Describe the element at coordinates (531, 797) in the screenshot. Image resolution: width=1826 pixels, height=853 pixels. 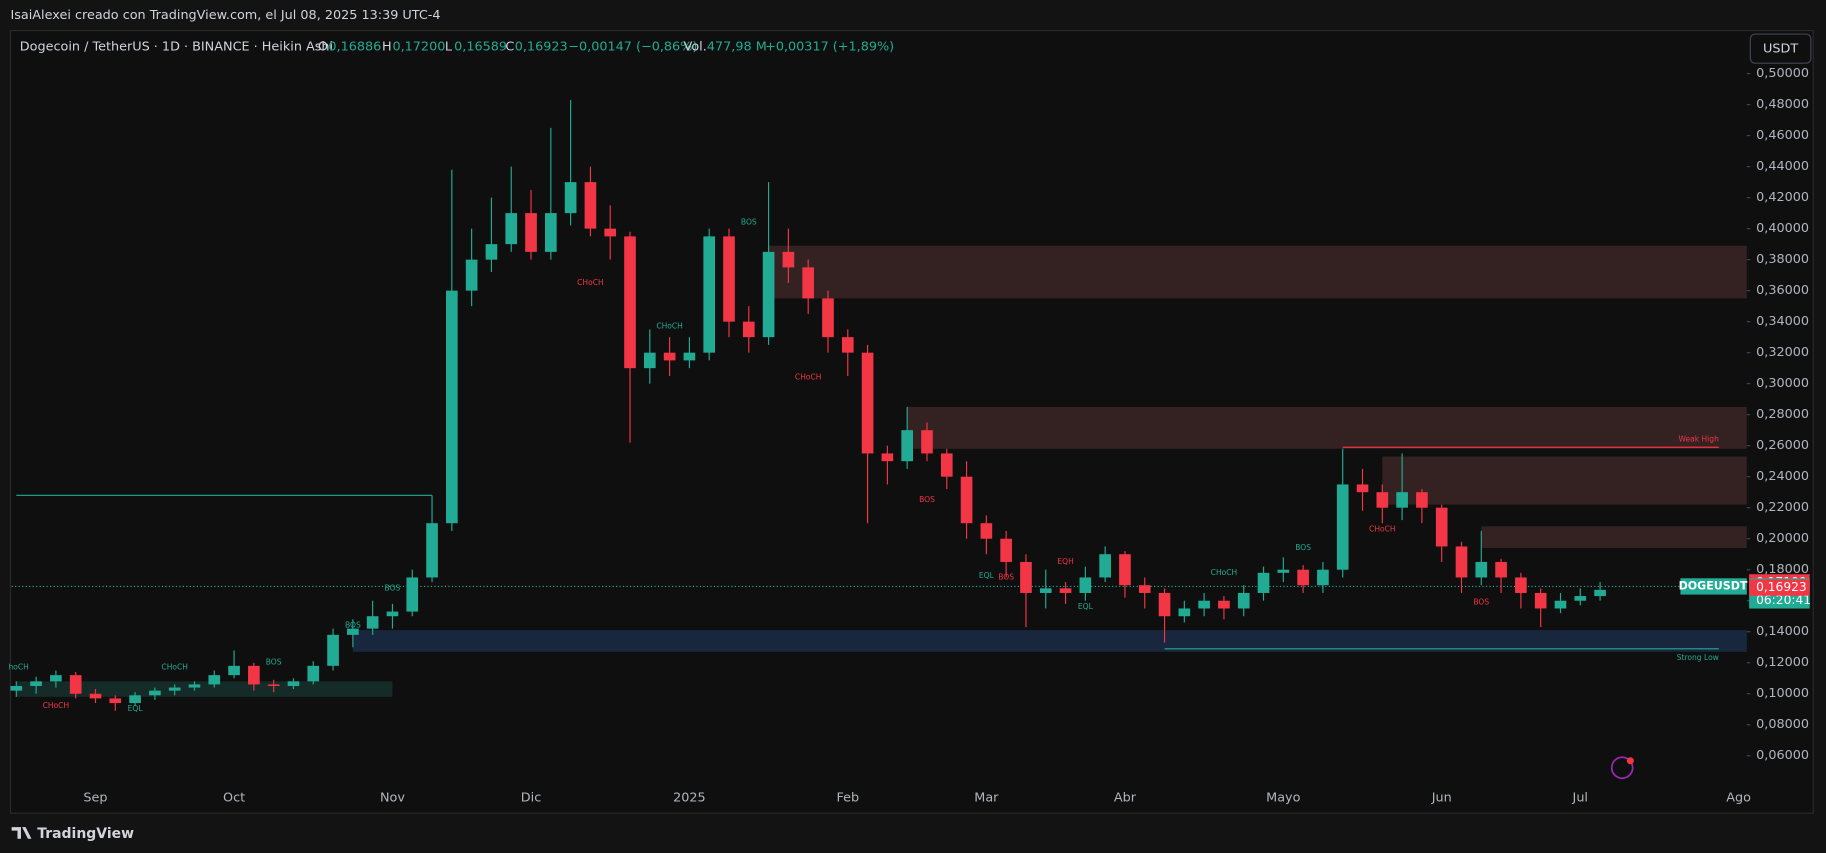
I see `x-tick-label: Dic` at that location.